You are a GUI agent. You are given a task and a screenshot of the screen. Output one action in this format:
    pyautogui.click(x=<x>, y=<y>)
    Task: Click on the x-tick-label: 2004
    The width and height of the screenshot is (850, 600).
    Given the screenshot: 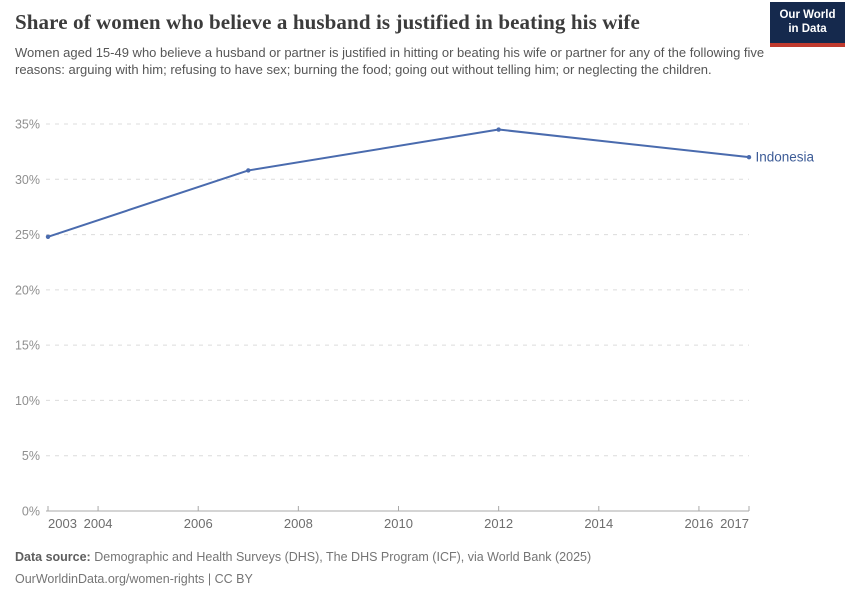 What is the action you would take?
    pyautogui.click(x=98, y=523)
    